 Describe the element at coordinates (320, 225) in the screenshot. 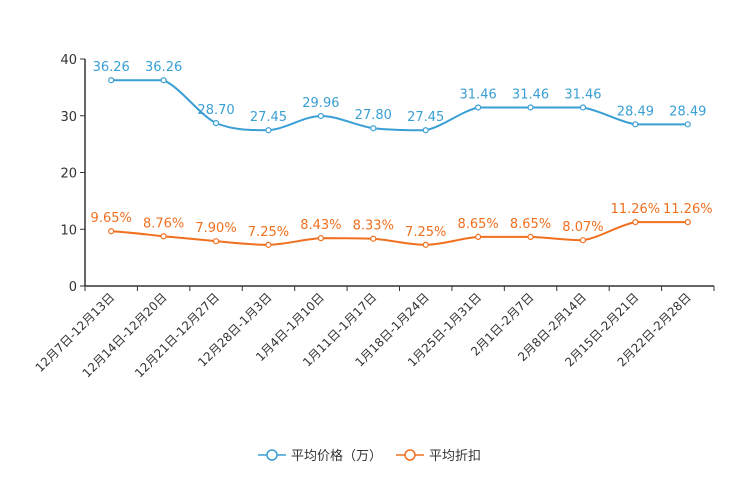

I see `data-label: 8.43%` at that location.